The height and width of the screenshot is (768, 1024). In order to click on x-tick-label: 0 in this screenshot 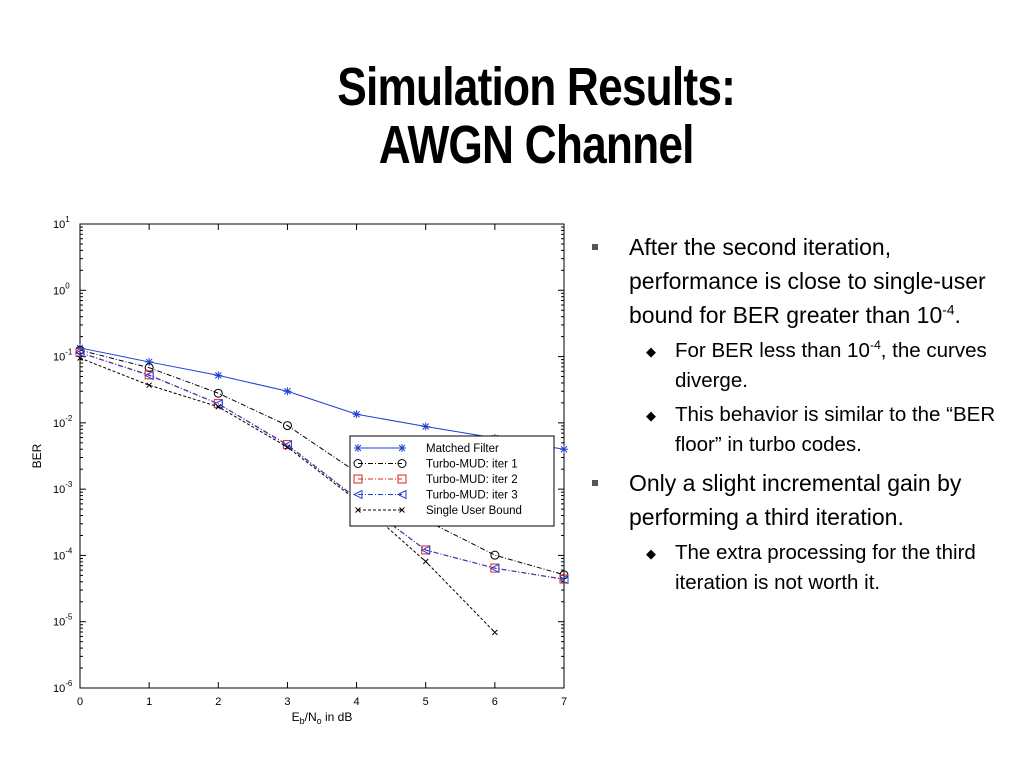, I will do `click(80, 702)`.